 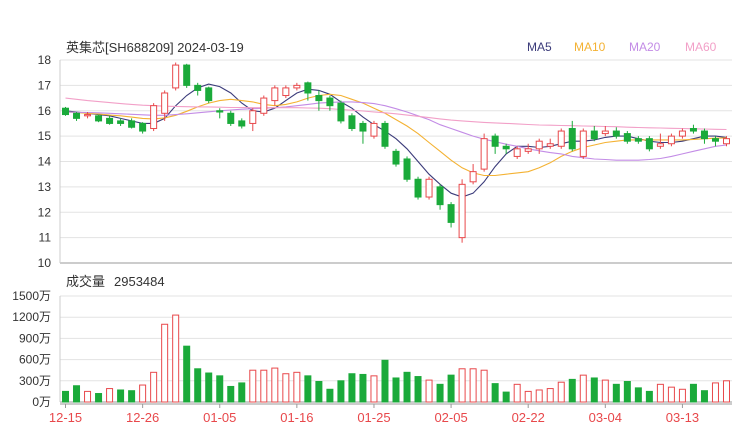 I want to click on x-tick-label: 01-05, so click(x=219, y=417).